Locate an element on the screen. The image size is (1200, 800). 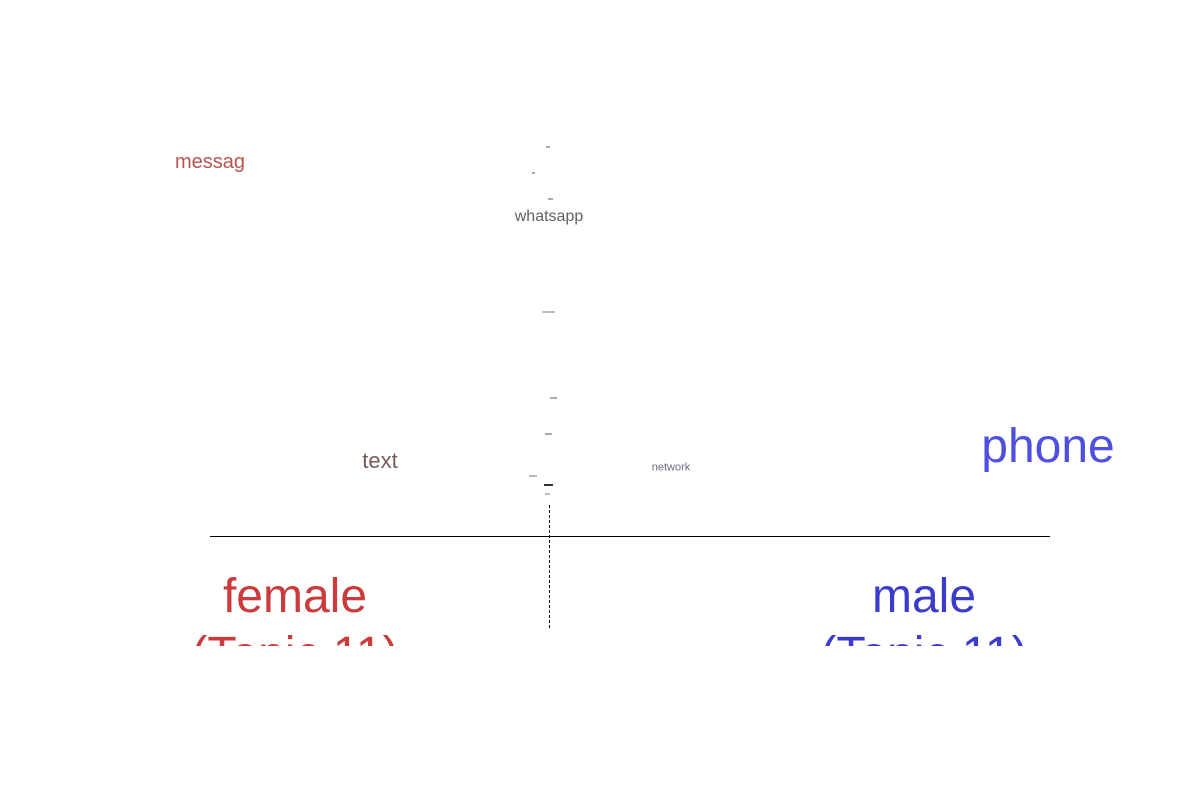
word-network: network is located at coordinates (671, 467).